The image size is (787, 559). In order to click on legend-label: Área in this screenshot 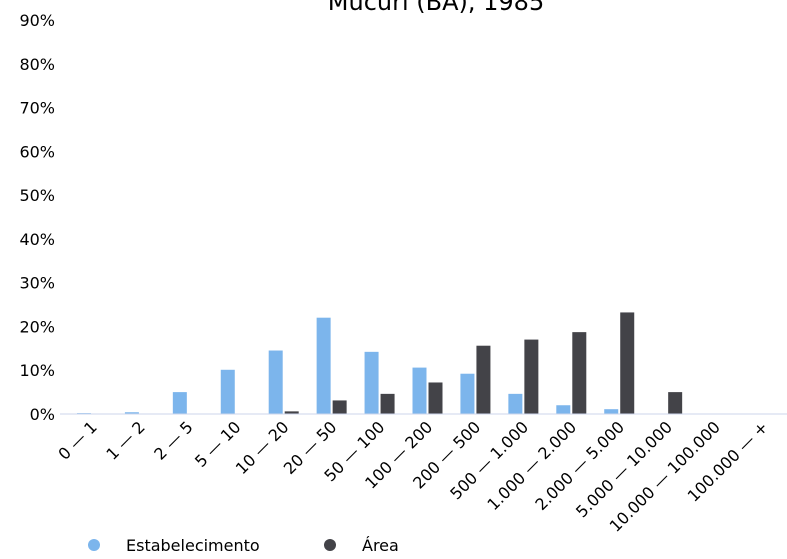, I will do `click(380, 545)`.